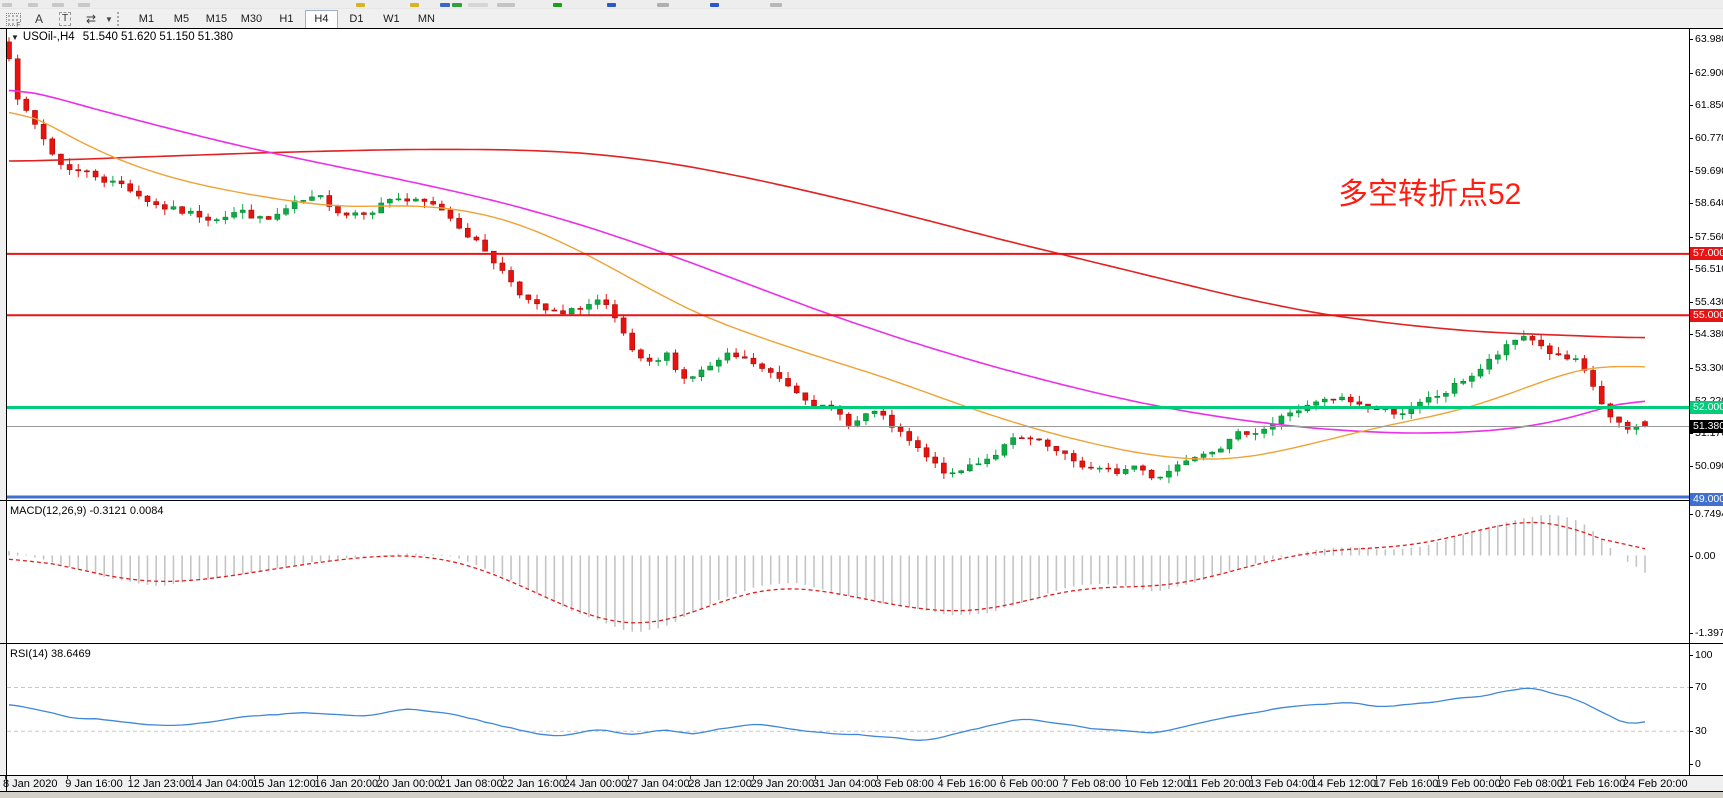  Describe the element at coordinates (321, 19) in the screenshot. I see `timeframe-h4: H4` at that location.